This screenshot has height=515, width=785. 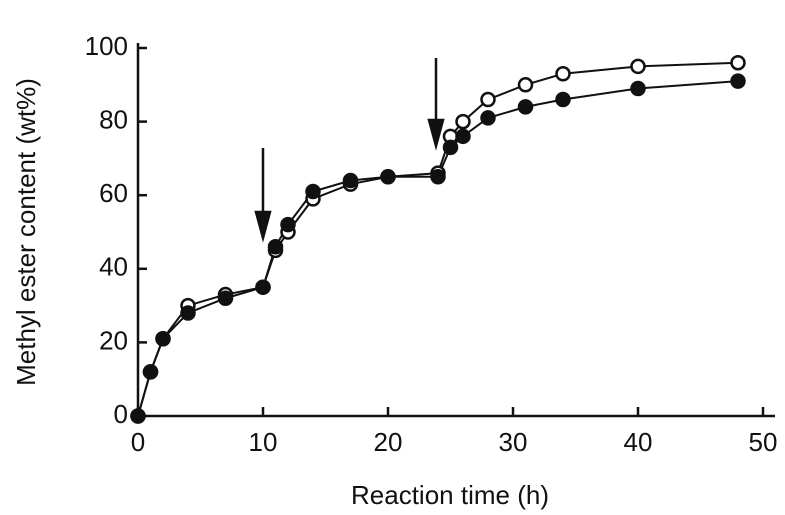 I want to click on y-tick-label: 60, so click(x=113, y=193).